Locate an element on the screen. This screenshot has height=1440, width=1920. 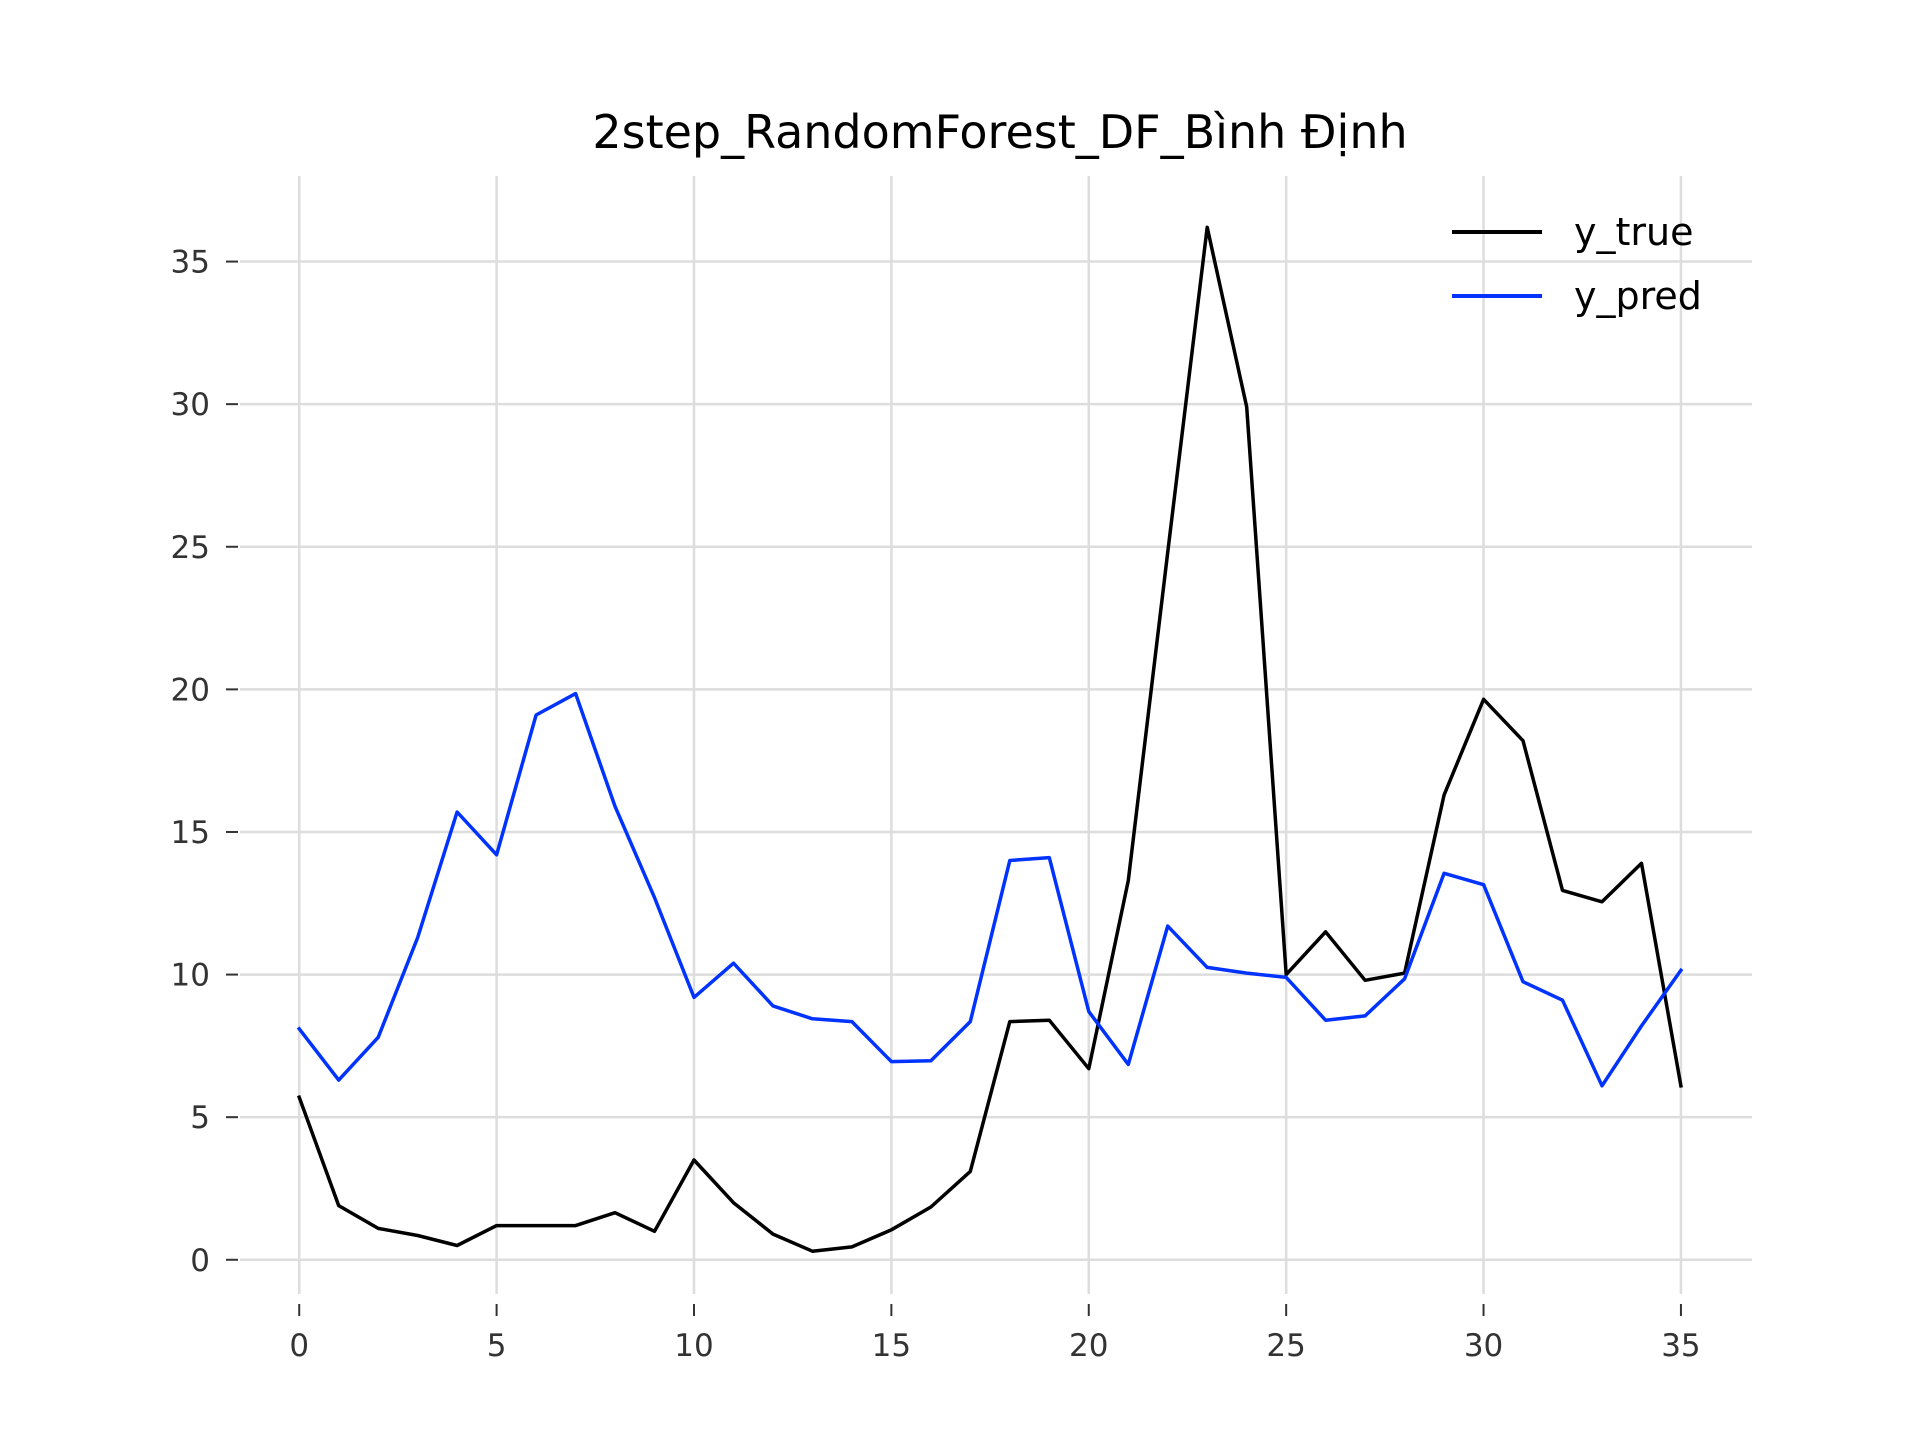
y-tick-label: 35 is located at coordinates (190, 263).